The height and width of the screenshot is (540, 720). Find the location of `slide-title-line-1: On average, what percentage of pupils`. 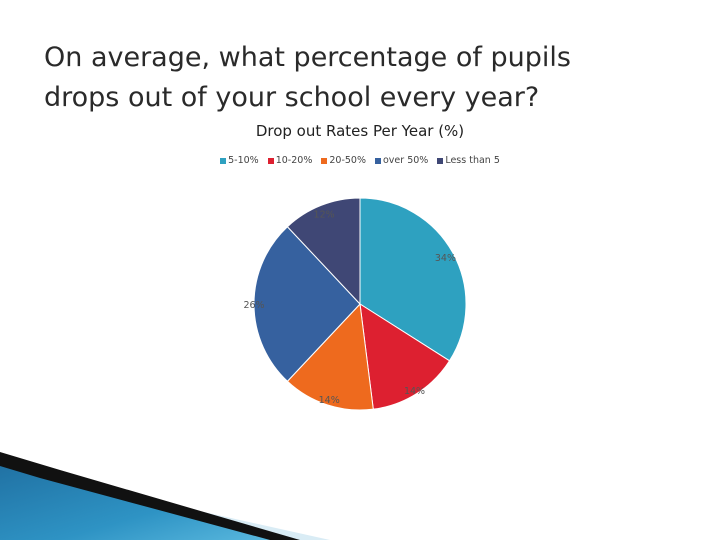

slide-title-line-1: On average, what percentage of pupils is located at coordinates (307, 57).